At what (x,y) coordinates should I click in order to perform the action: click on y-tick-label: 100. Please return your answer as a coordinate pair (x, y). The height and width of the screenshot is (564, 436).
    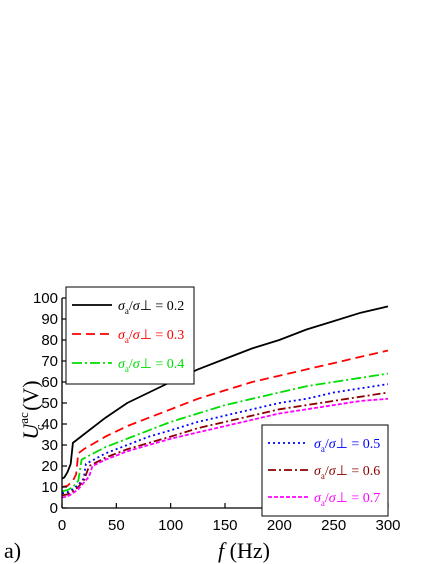
    Looking at the image, I should click on (45, 298).